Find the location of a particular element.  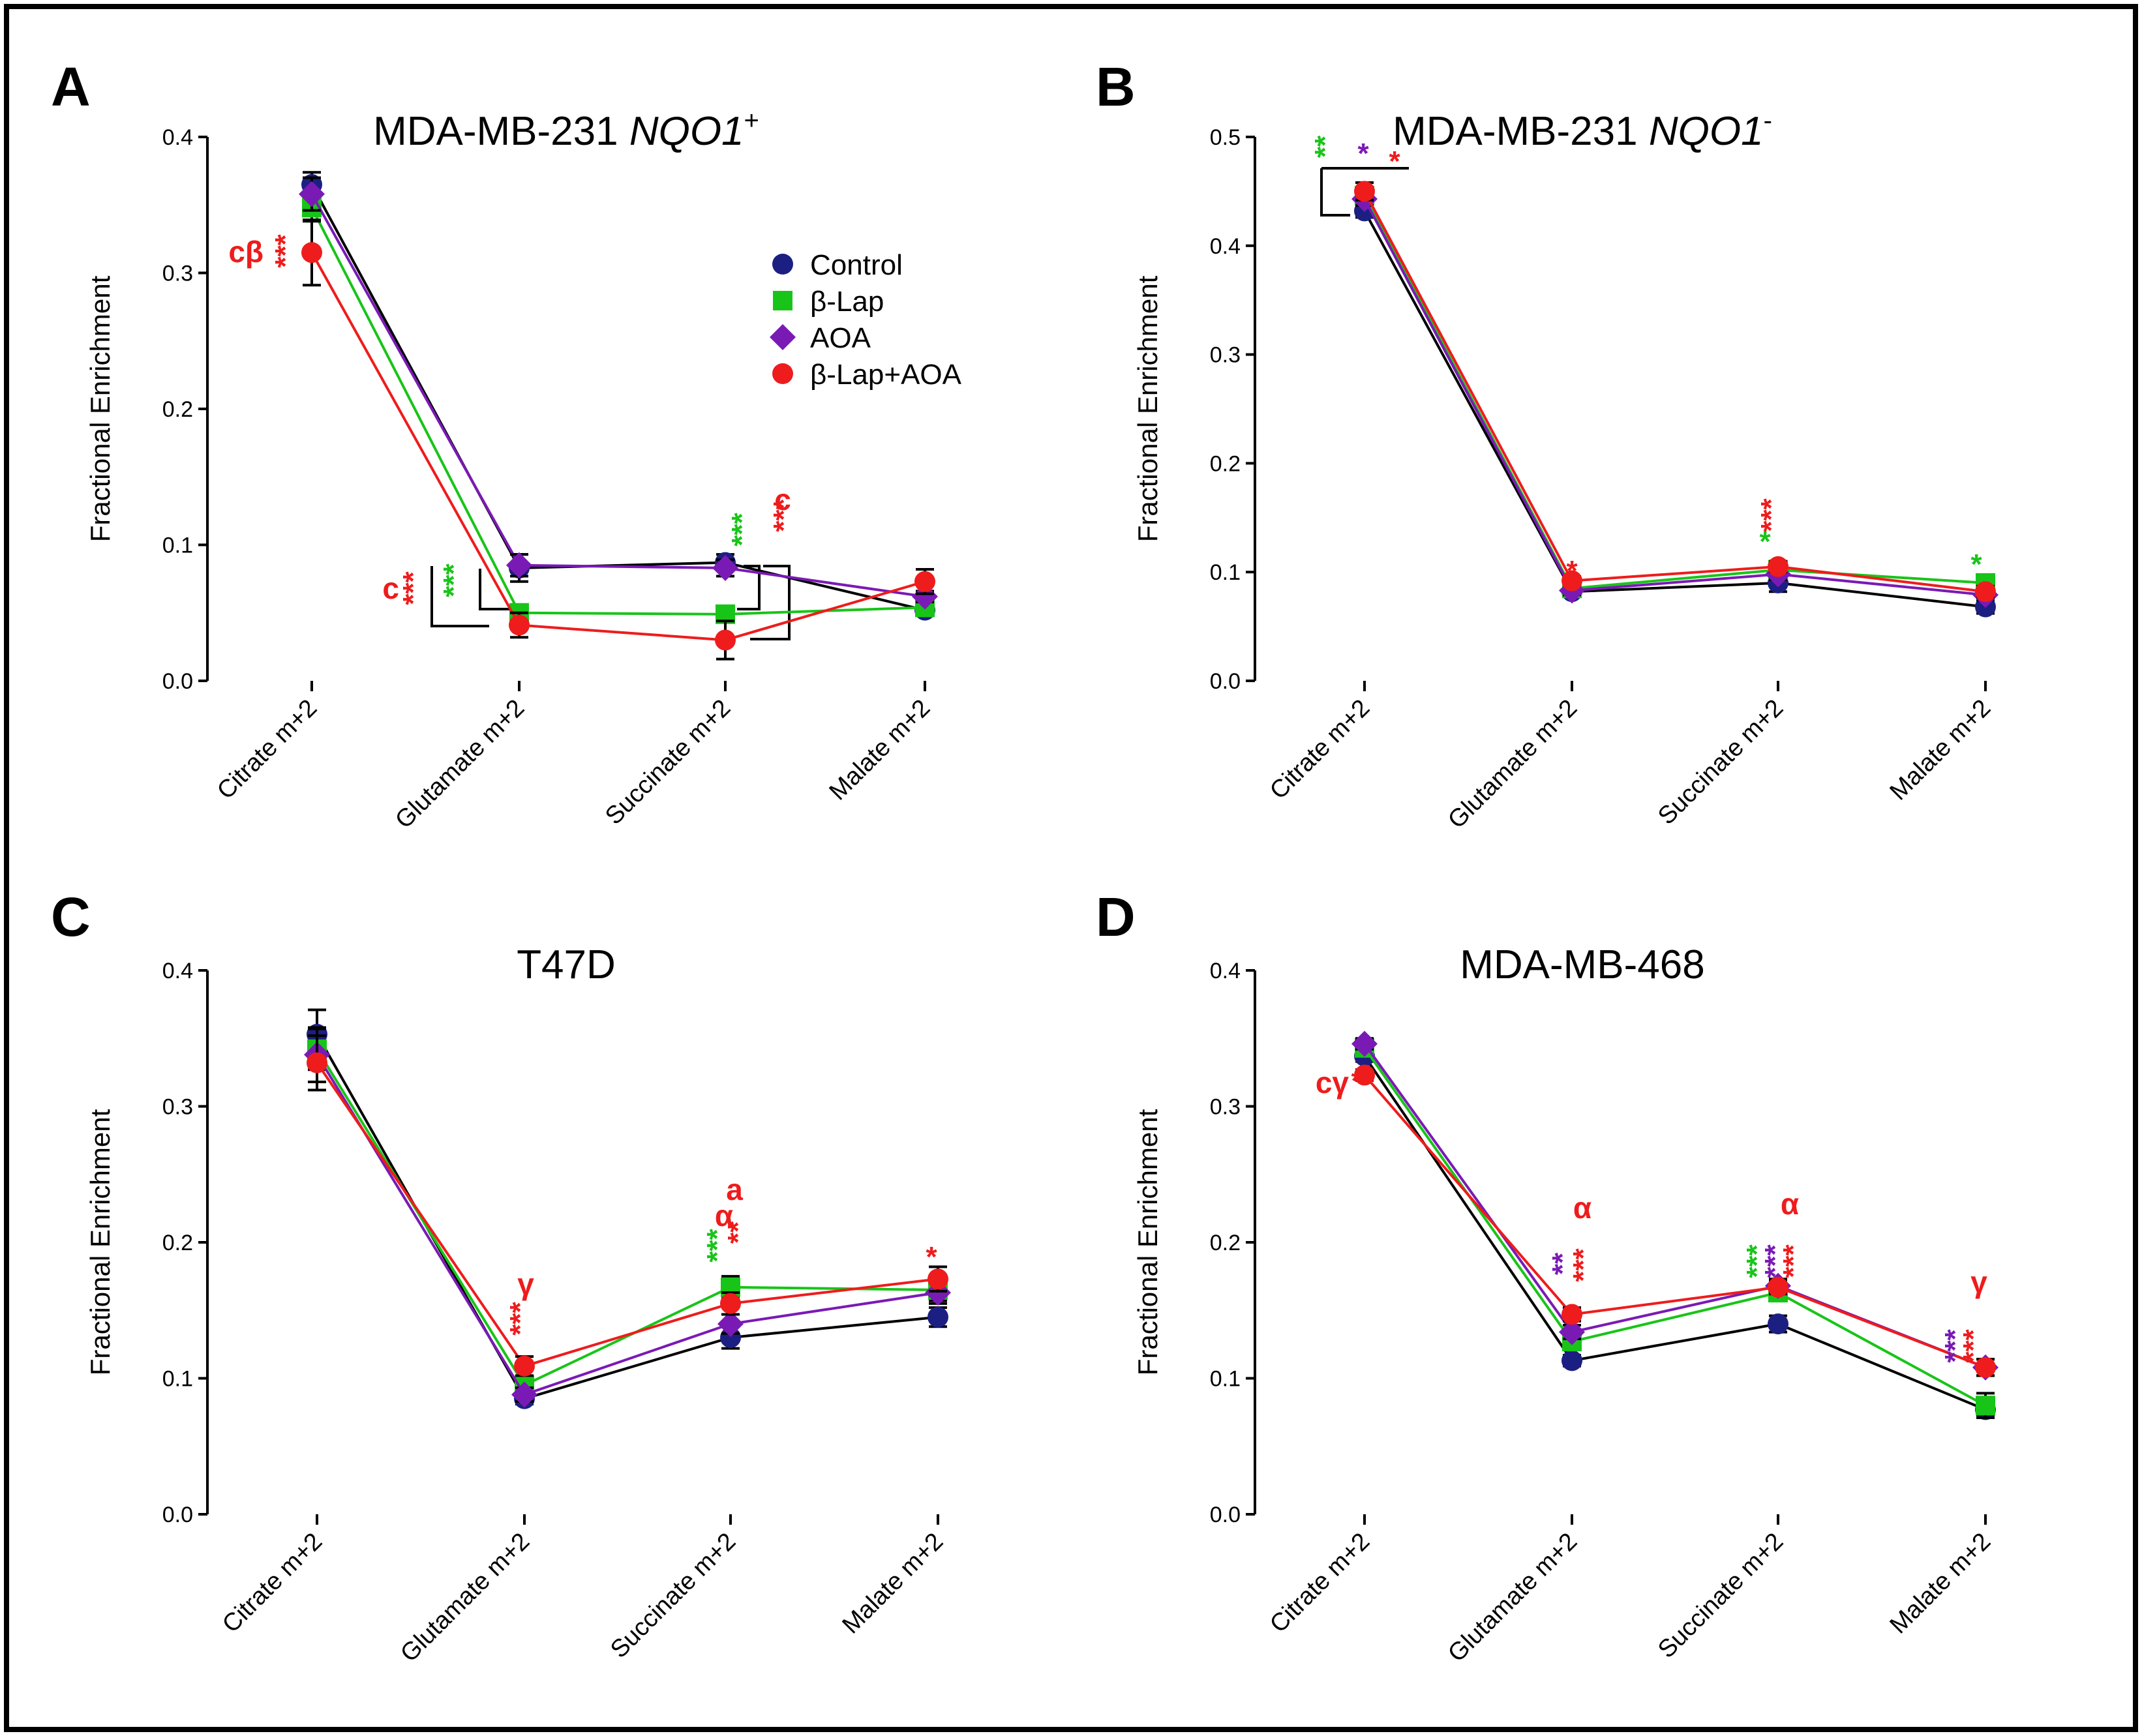

legend-label: β-Lap+AOA is located at coordinates (886, 375).